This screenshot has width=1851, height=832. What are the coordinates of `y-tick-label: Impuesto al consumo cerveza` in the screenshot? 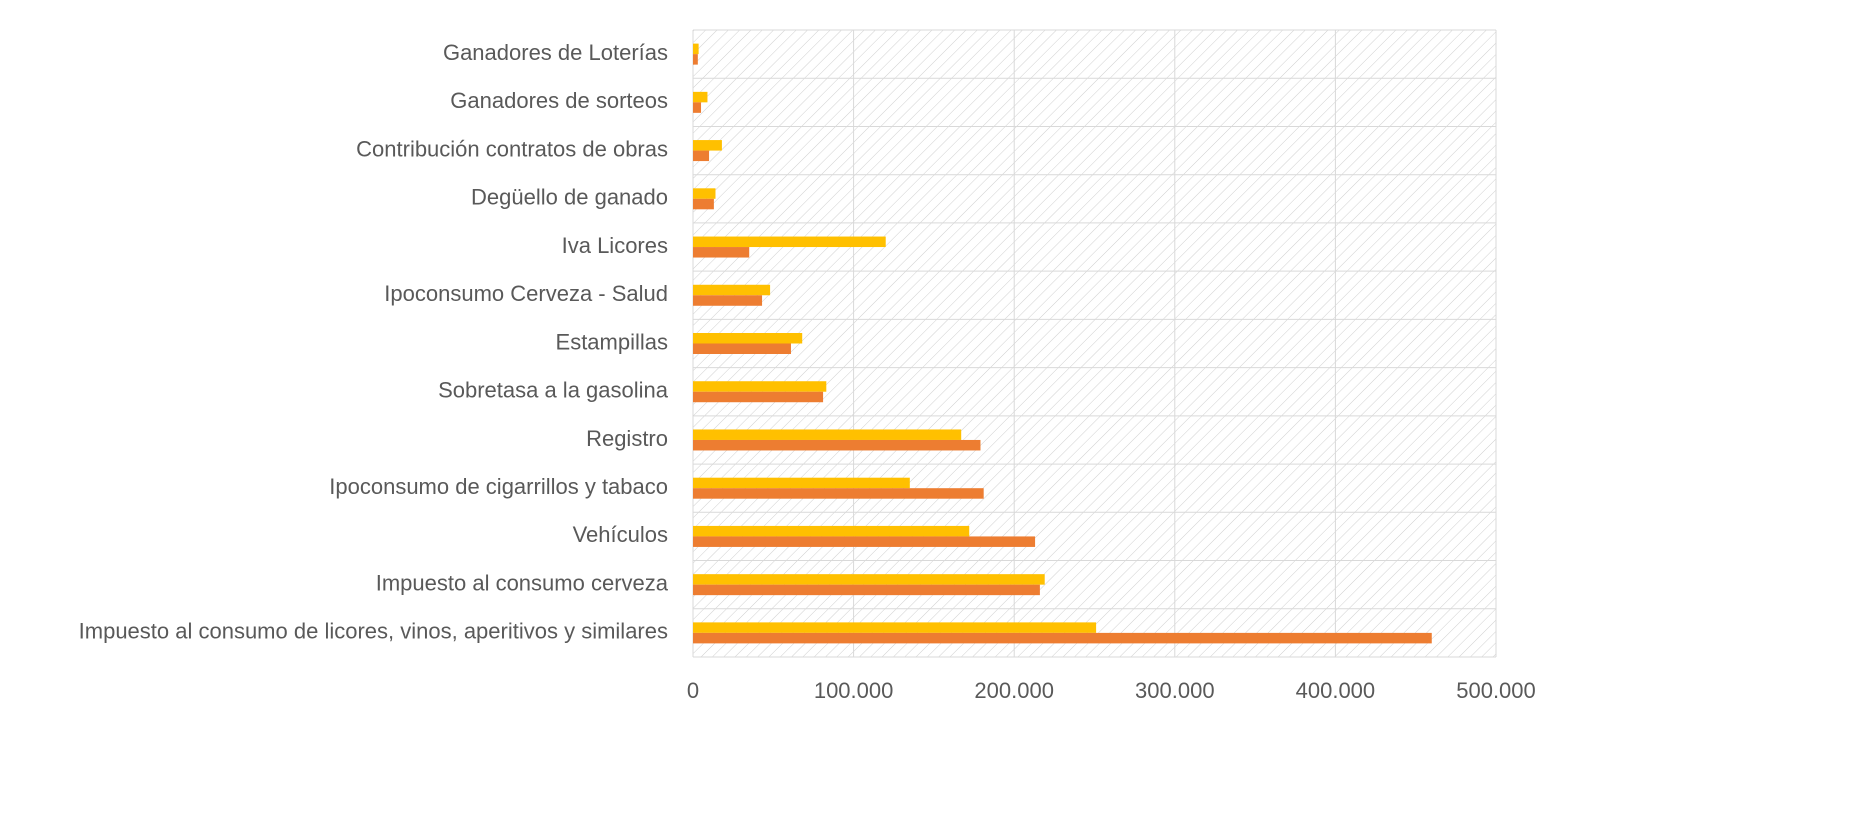 It's located at (522, 582).